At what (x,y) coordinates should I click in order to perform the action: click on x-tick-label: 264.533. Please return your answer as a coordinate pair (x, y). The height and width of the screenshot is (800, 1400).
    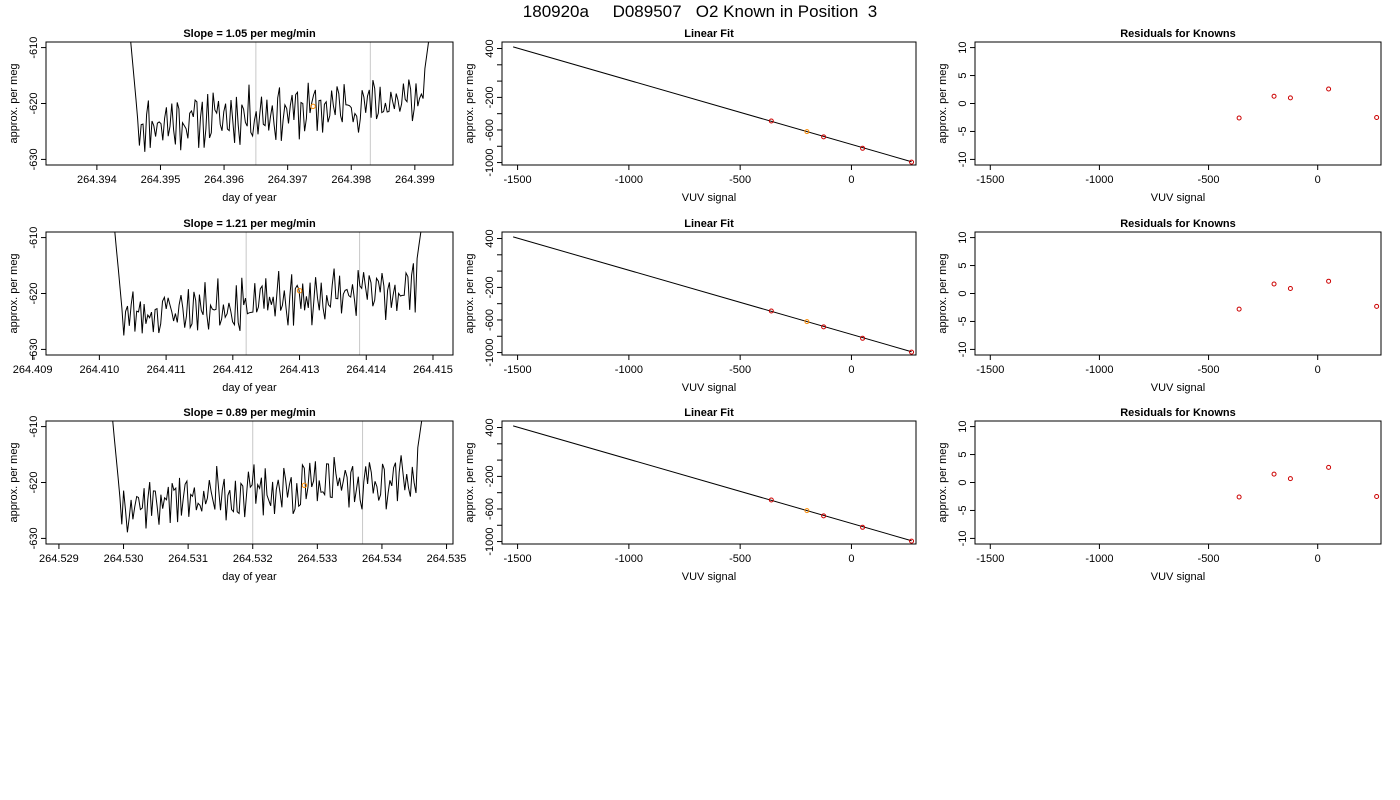
    Looking at the image, I should click on (317, 559).